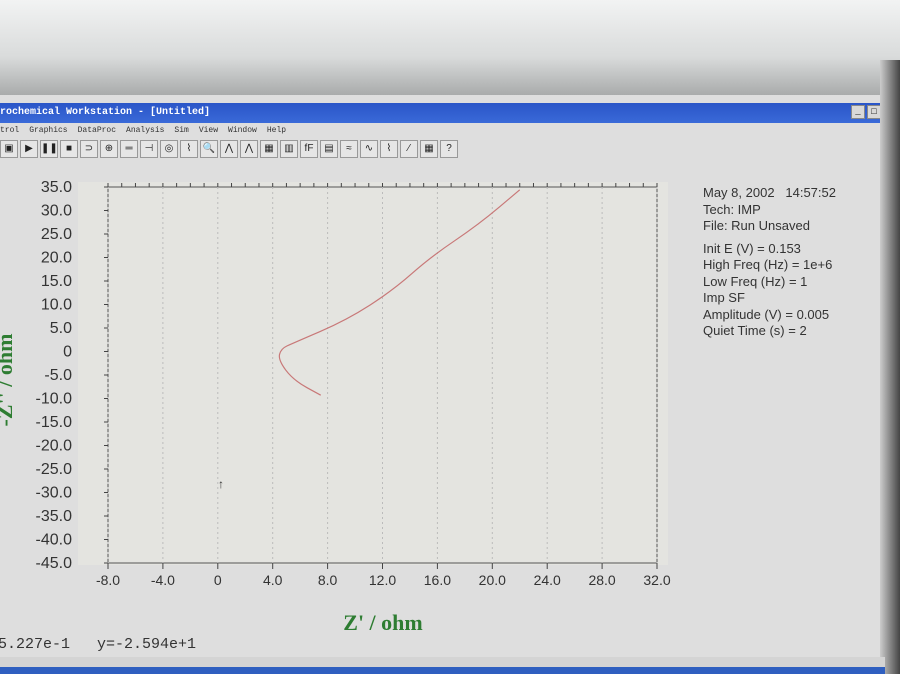 The image size is (900, 674). I want to click on info-line: File: Run Unsaved, so click(756, 225).